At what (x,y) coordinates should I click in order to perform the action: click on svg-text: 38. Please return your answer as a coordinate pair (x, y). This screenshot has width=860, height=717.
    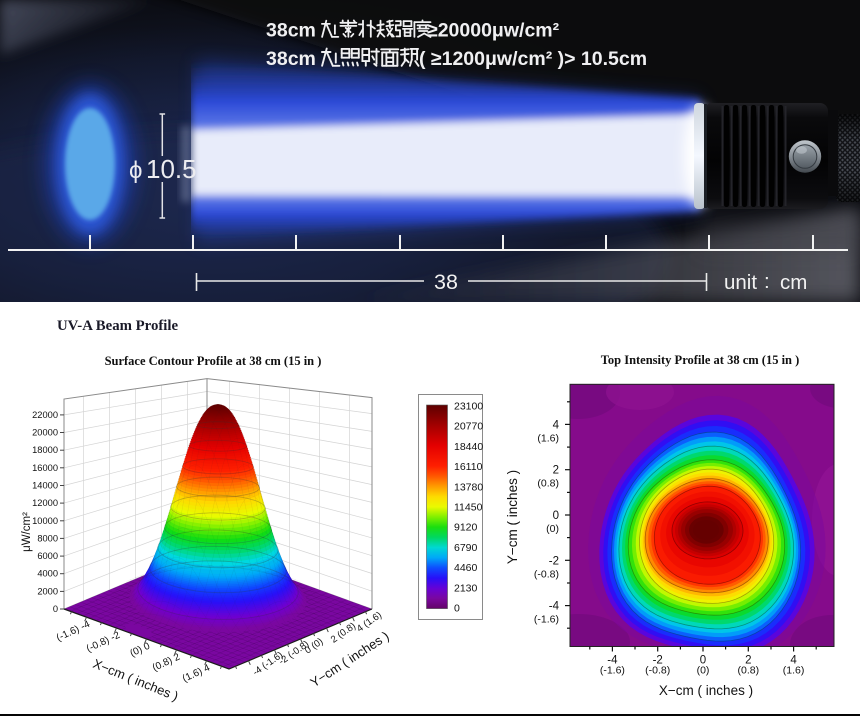
    Looking at the image, I should click on (446, 282).